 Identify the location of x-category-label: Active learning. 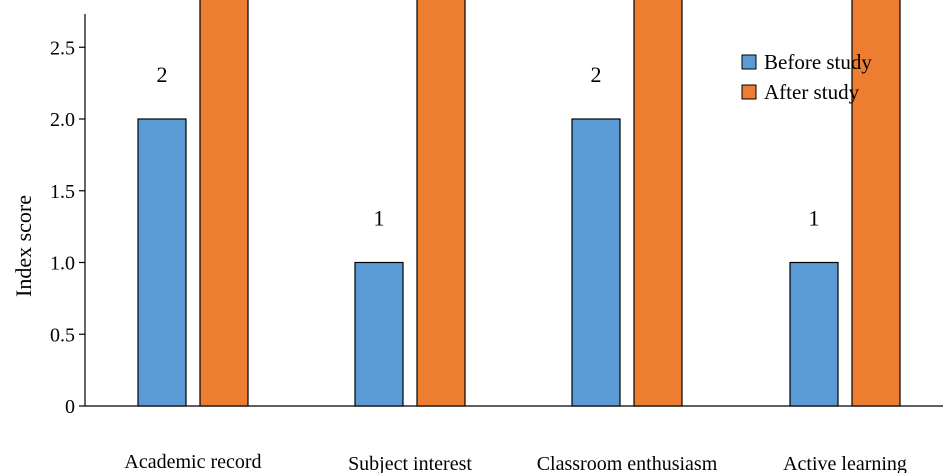
(845, 463).